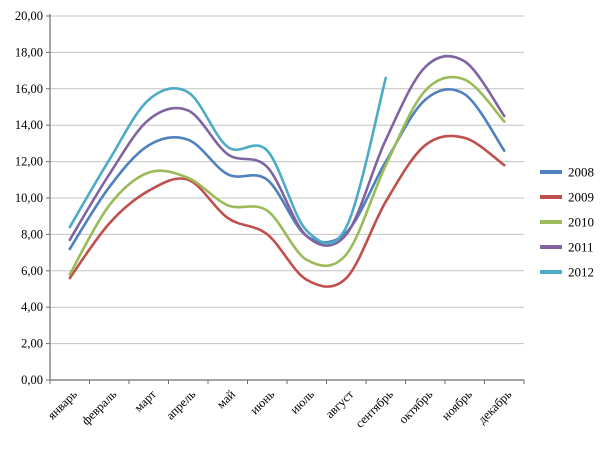  Describe the element at coordinates (302, 402) in the screenshot. I see `x-tick-label: июль` at that location.